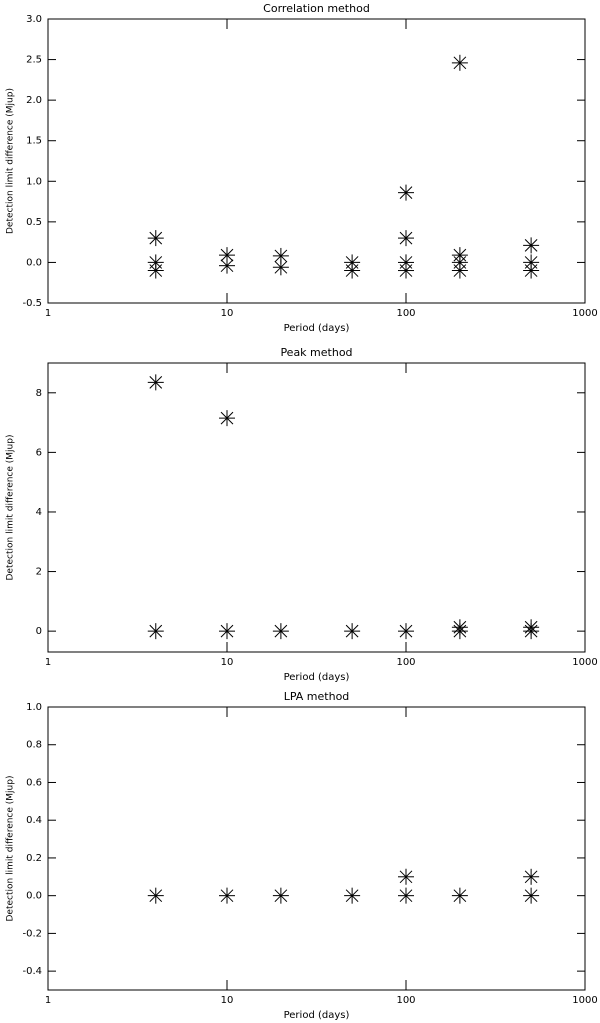  Describe the element at coordinates (34, 782) in the screenshot. I see `y-tick-label: 0.6` at that location.